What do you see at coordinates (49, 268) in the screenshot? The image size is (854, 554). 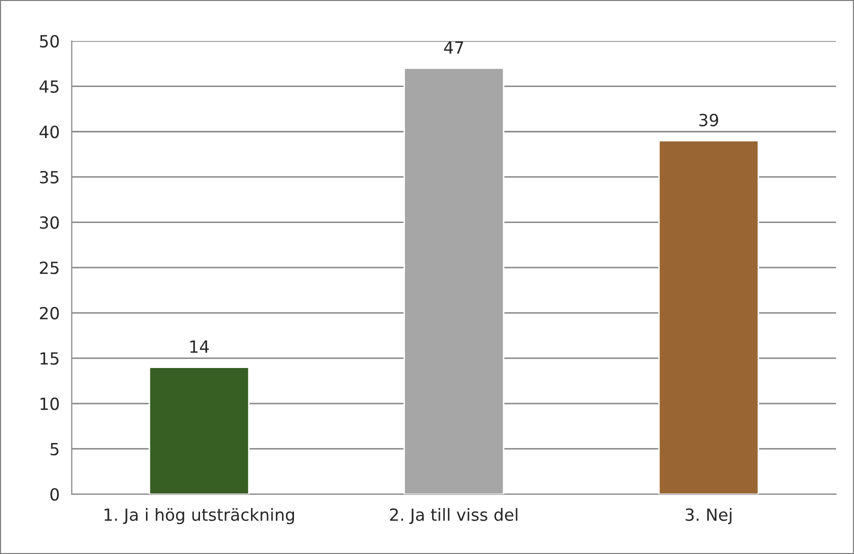 I see `y-tick-label: 25` at bounding box center [49, 268].